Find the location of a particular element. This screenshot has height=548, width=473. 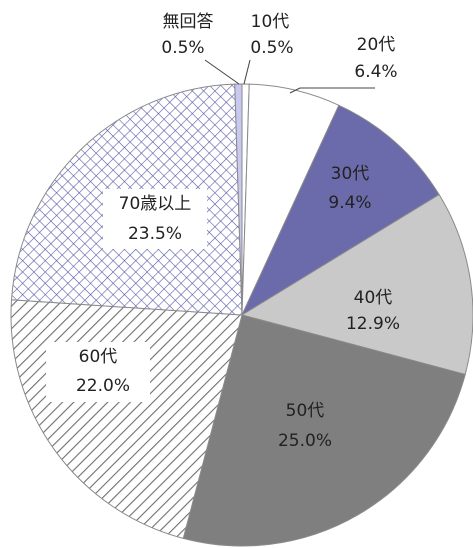

value-label: 22.0% is located at coordinates (103, 386).